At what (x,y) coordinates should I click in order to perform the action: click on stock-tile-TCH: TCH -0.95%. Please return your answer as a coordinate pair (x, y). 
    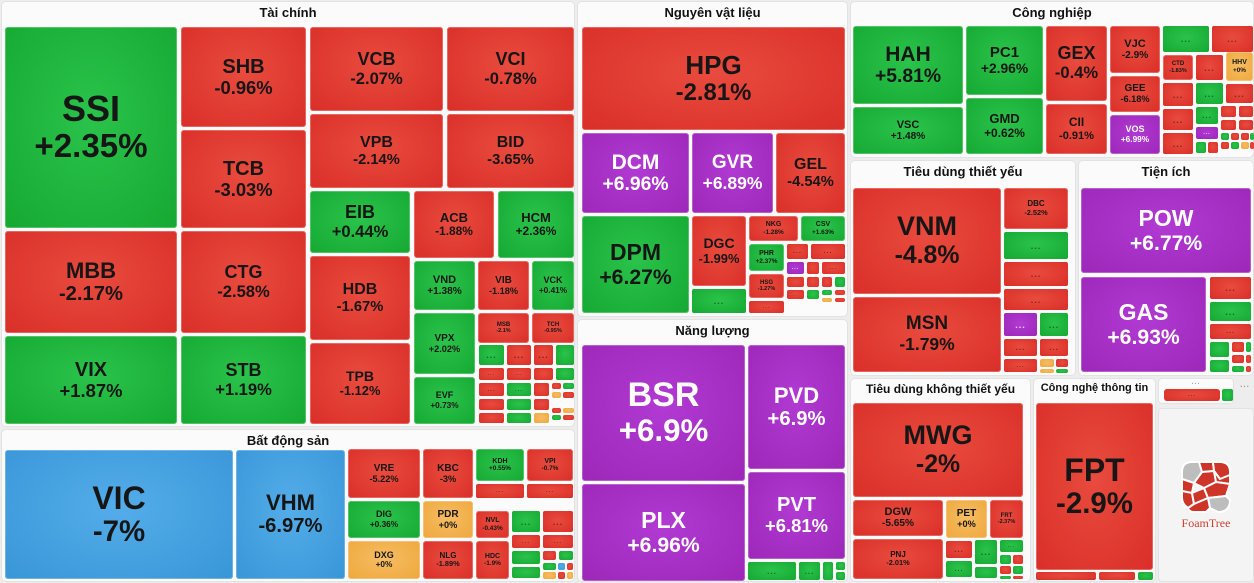
    Looking at the image, I should click on (553, 328).